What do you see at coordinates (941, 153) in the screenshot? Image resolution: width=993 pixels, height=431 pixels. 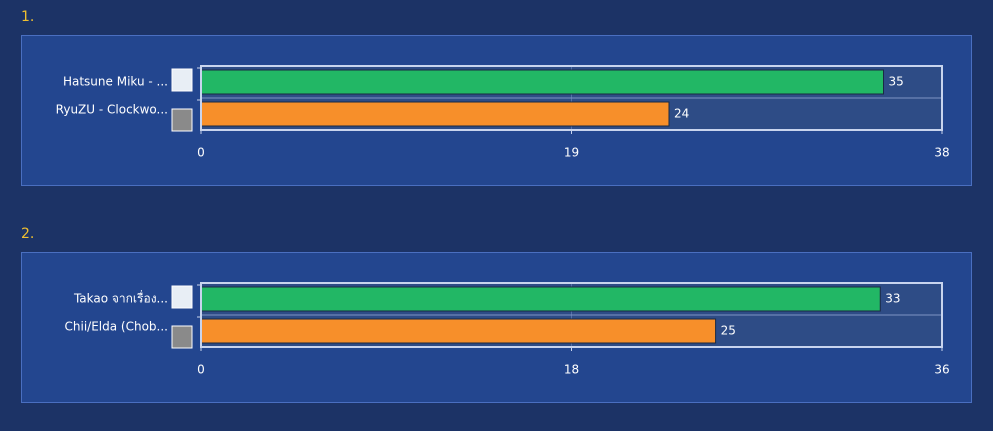 I see `x-tick-label: 38` at bounding box center [941, 153].